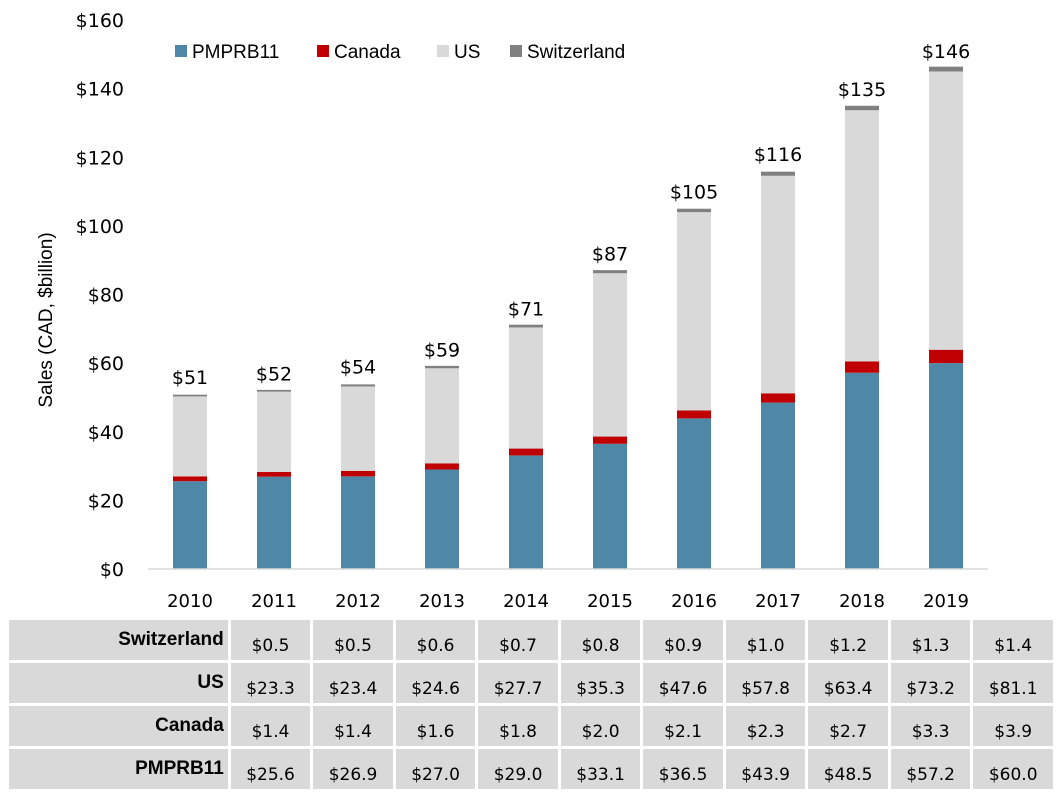 The image size is (1056, 792). What do you see at coordinates (610, 506) in the screenshot?
I see `bar-segment-pmprb11-2015` at bounding box center [610, 506].